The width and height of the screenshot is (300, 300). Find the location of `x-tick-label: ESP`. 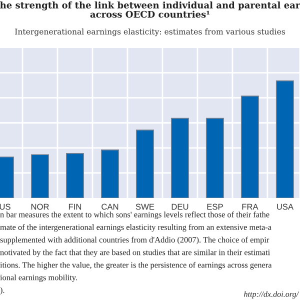

x-tick-label: ESP is located at coordinates (215, 207).